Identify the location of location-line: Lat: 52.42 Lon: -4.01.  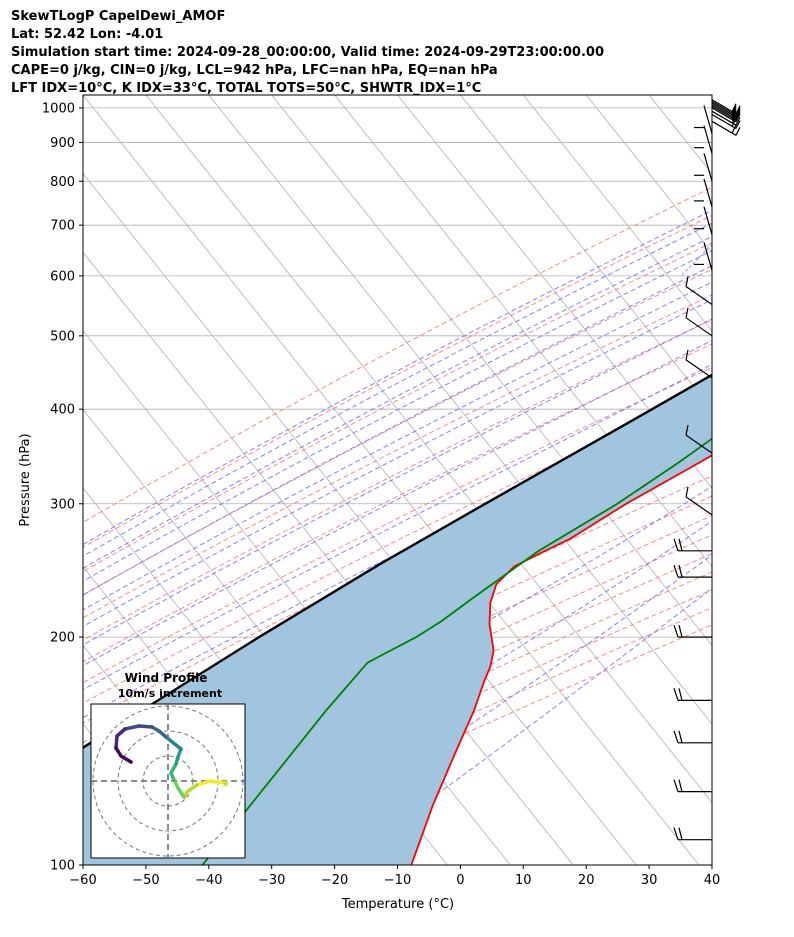
(87, 34).